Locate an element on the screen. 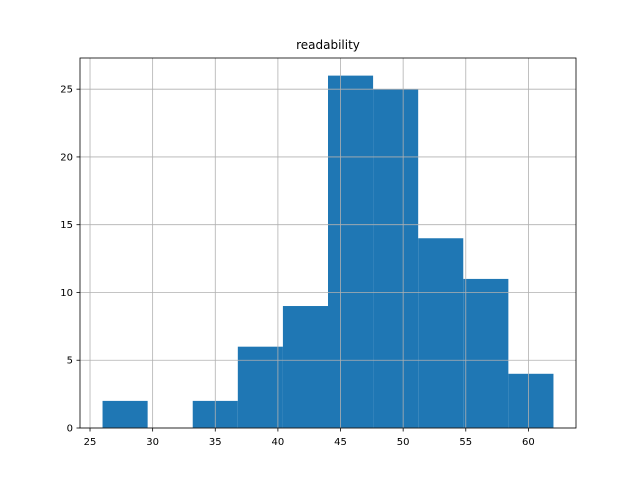 This screenshot has height=480, width=640. y-tick-label: 15 is located at coordinates (66, 225).